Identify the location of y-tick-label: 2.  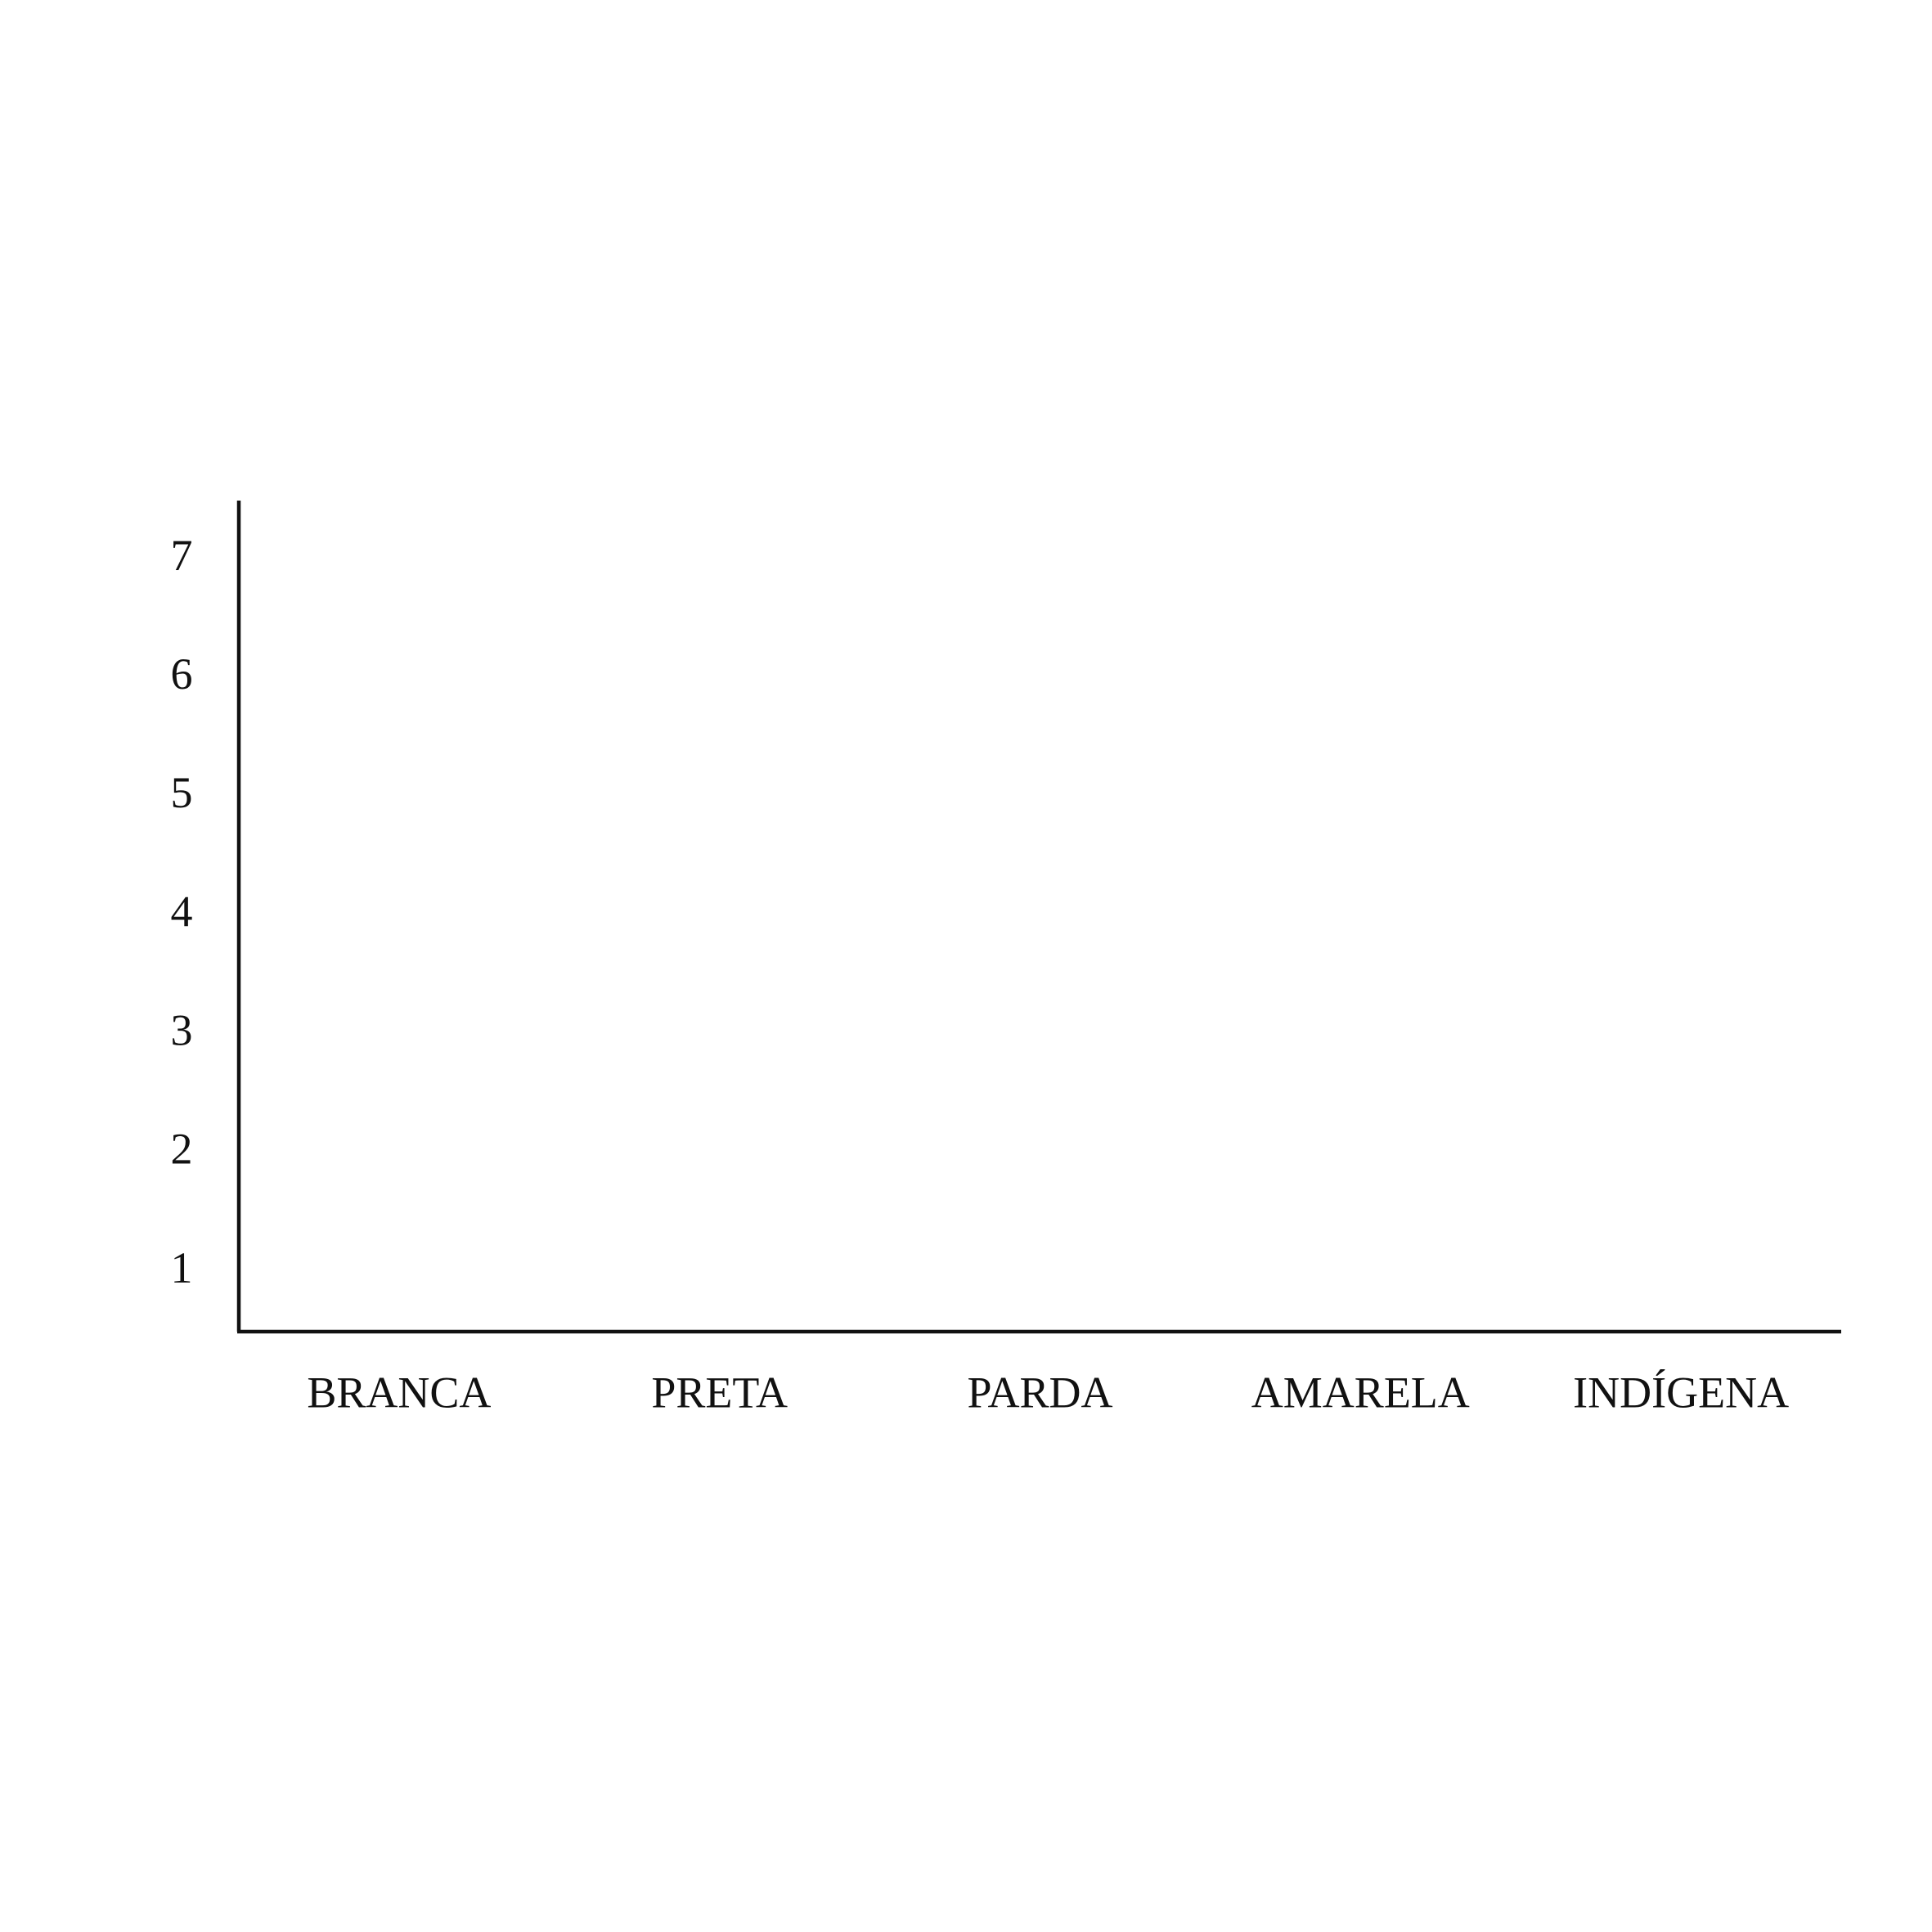
(182, 1150).